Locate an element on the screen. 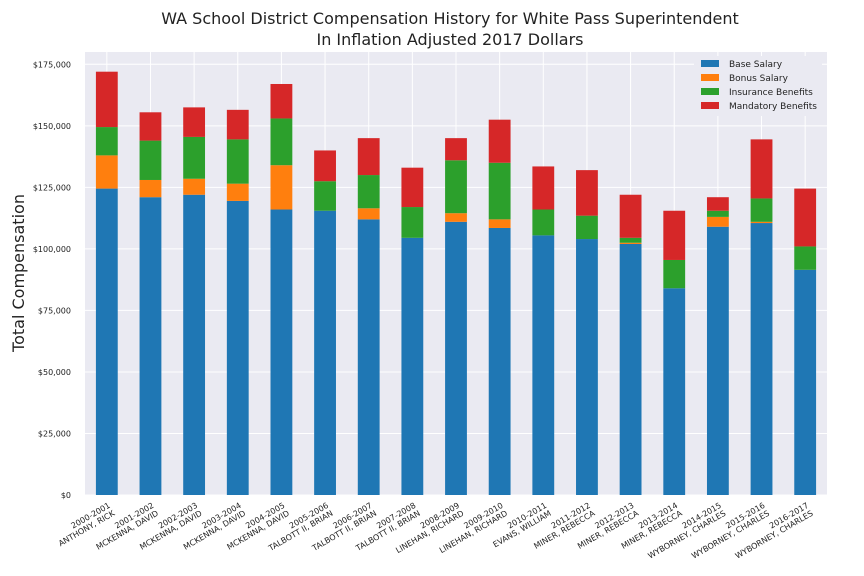  legend-swatch-insurance-benefits is located at coordinates (710, 91).